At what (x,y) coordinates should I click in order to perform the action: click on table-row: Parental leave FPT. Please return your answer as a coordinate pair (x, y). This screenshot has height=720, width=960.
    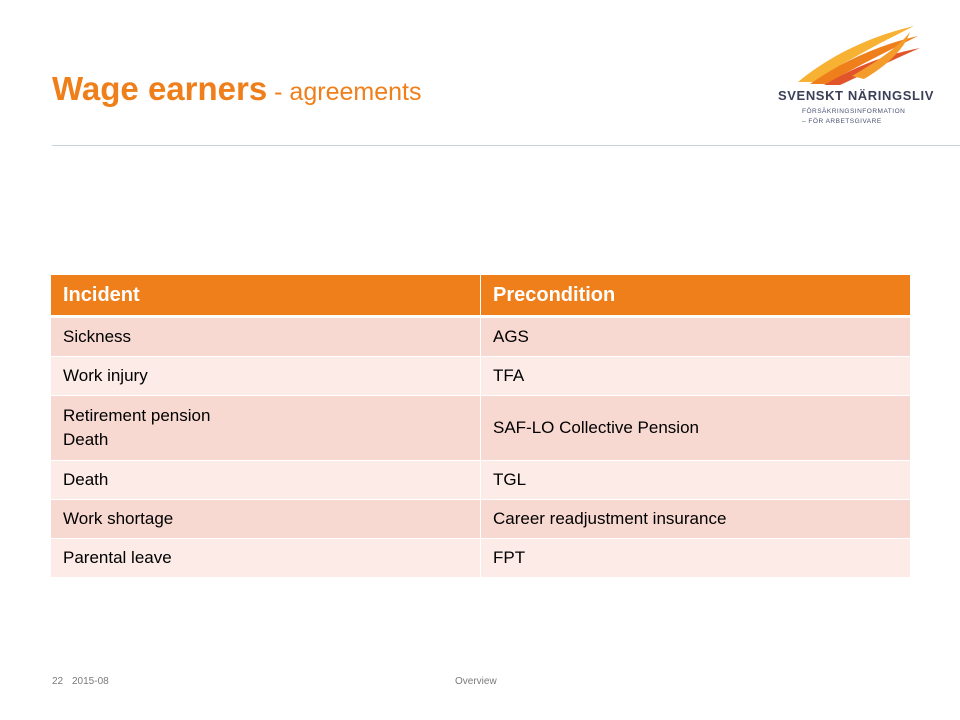
    Looking at the image, I should click on (480, 558).